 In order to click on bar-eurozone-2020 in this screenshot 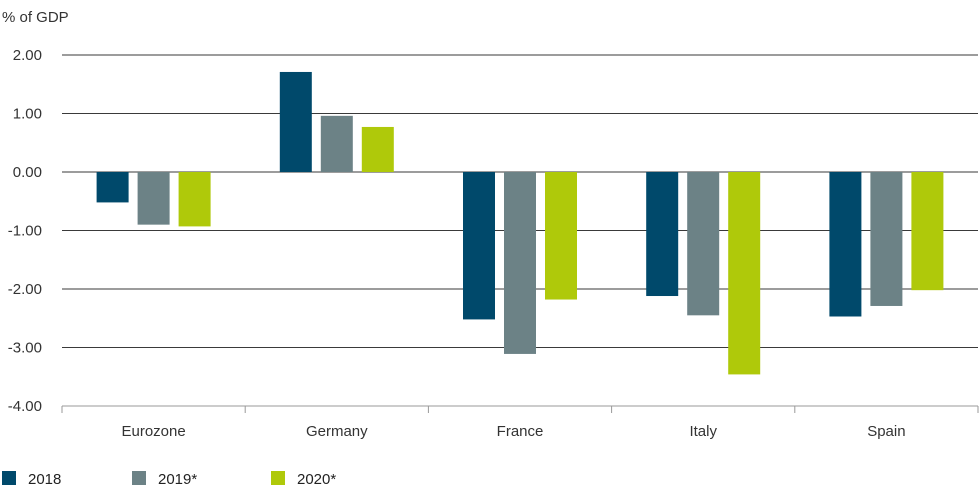, I will do `click(194, 199)`.